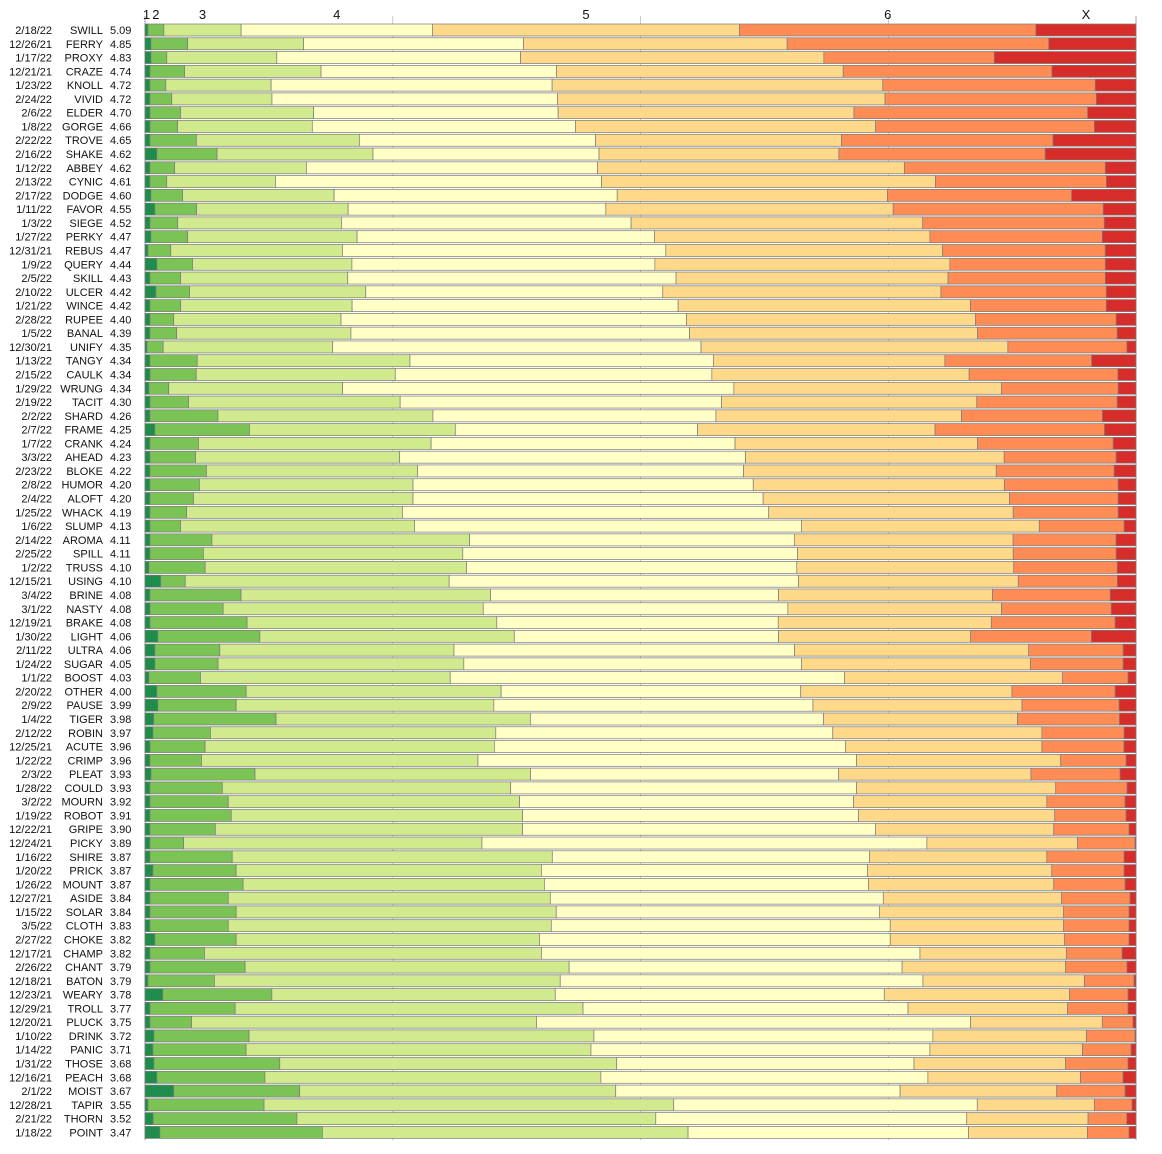  Describe the element at coordinates (1135, 1036) in the screenshot. I see `bar-segment-drink-x` at that location.